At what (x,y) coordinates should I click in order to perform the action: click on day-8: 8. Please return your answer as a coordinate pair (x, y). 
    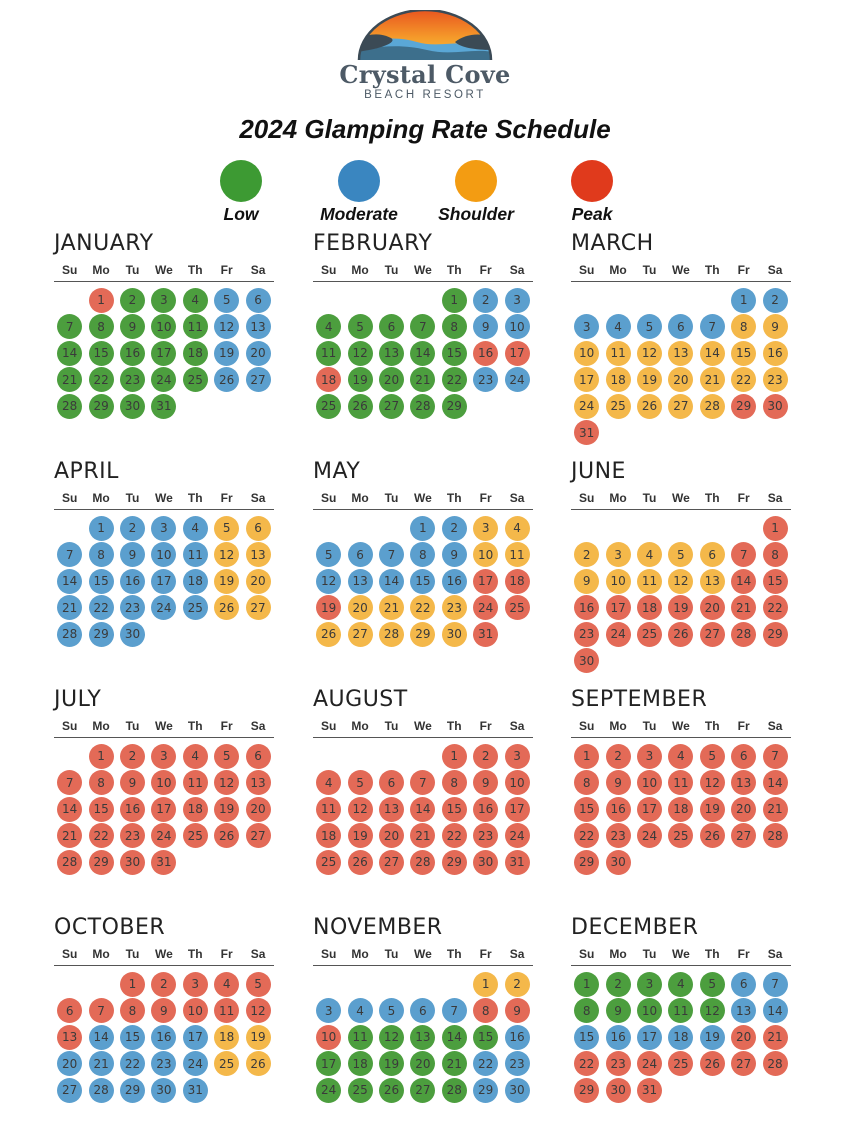
    Looking at the image, I should click on (587, 1011).